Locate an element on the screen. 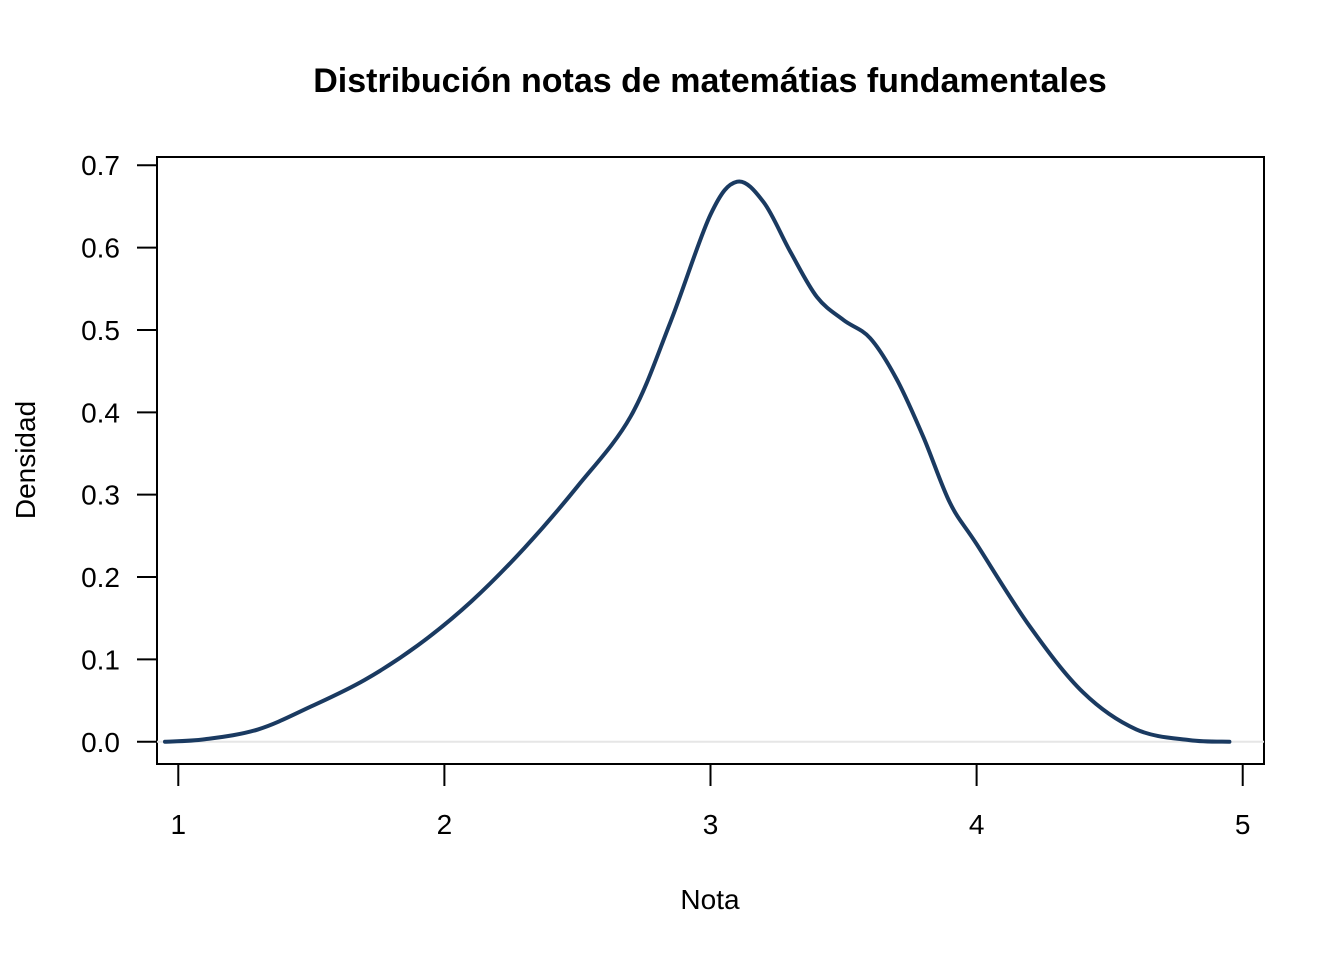 The image size is (1344, 960). y-tick-label: 0.7 is located at coordinates (100, 165).